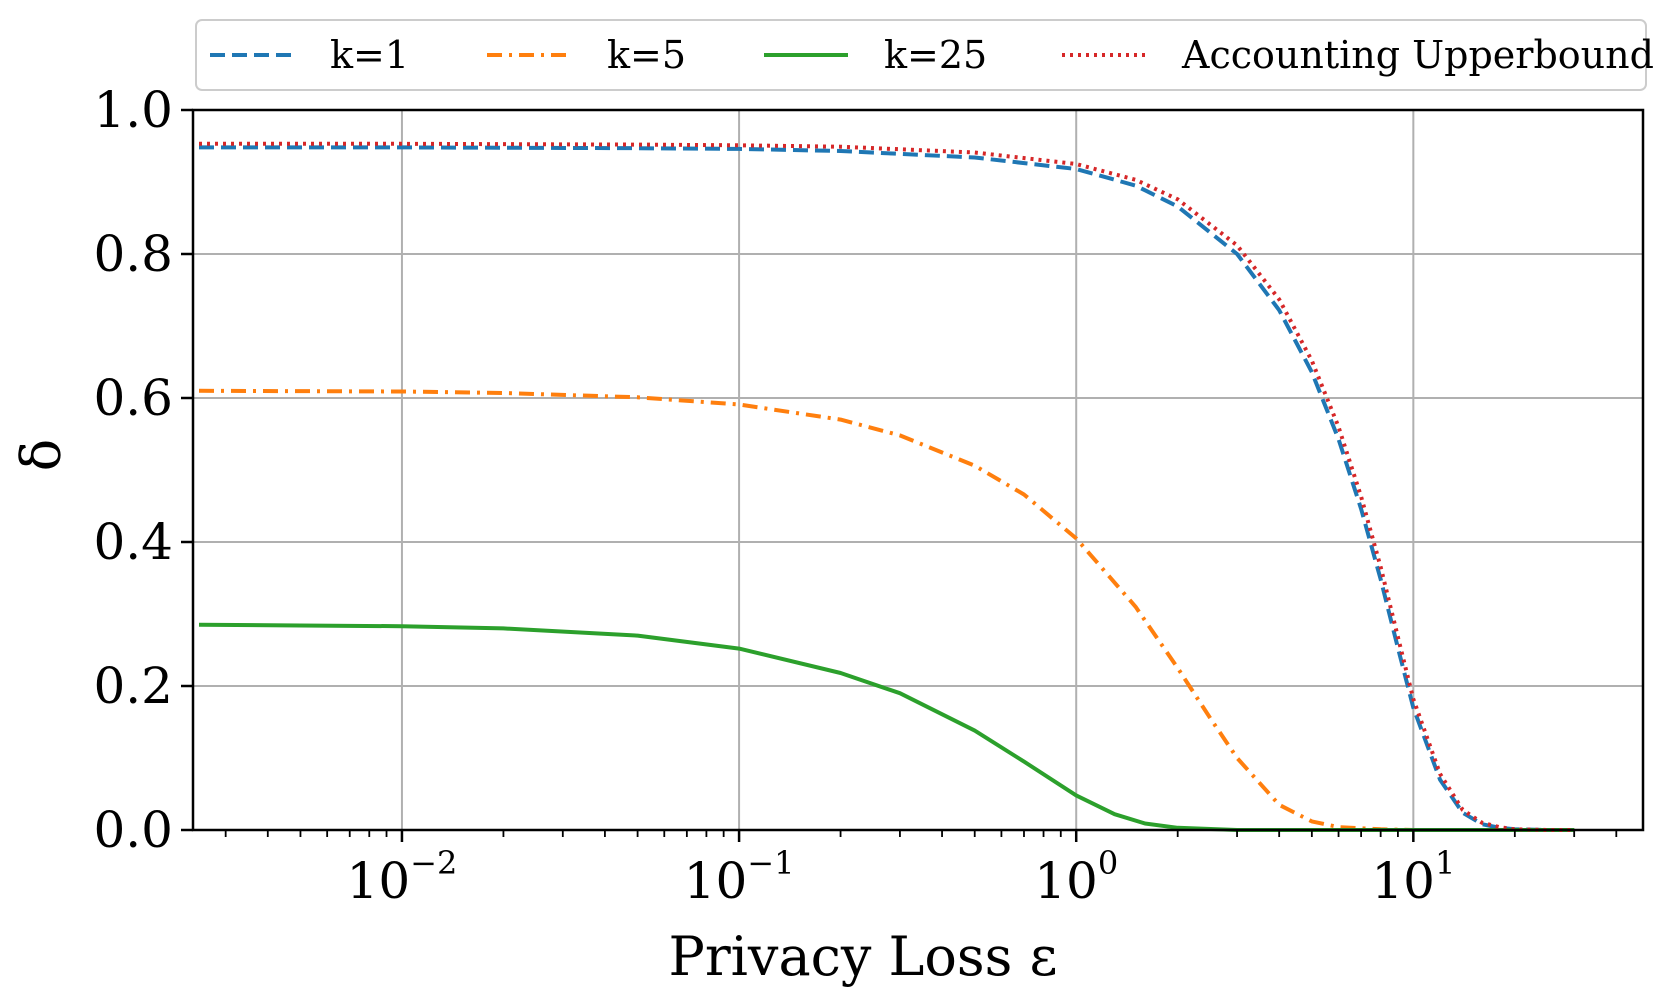 This screenshot has height=1007, width=1661. What do you see at coordinates (133, 254) in the screenshot?
I see `y-tick-label: 0.8` at bounding box center [133, 254].